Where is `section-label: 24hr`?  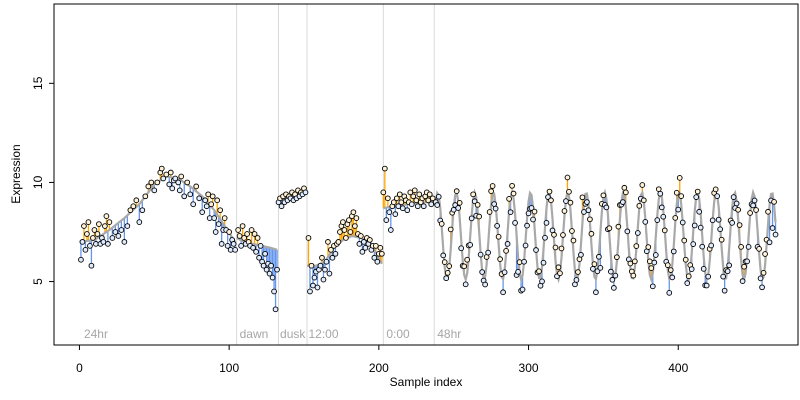
section-label: 24hr is located at coordinates (96, 334).